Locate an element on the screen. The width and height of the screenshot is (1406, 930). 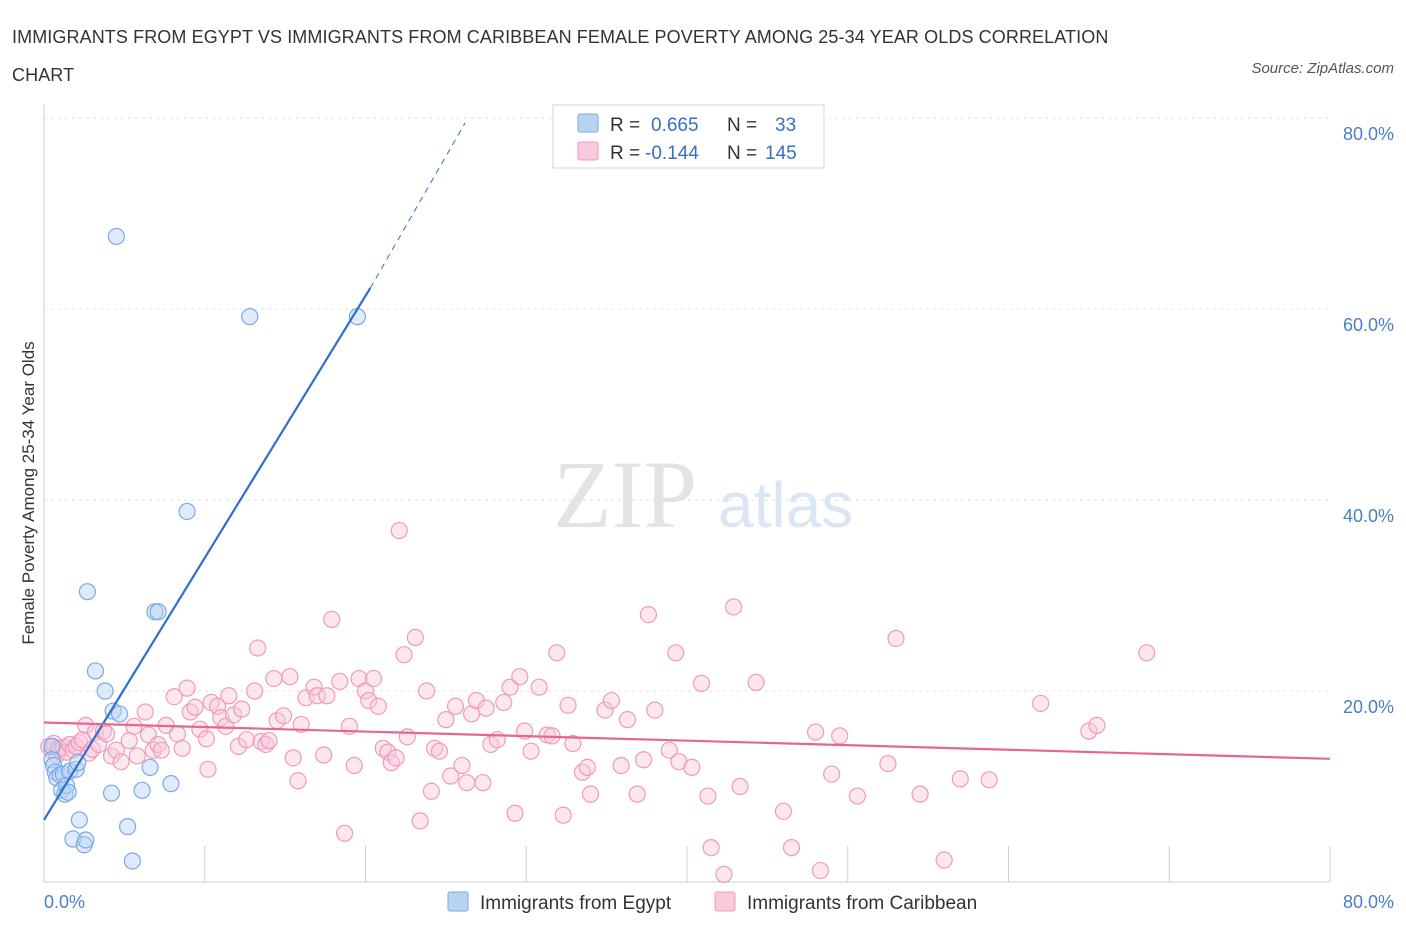
legend-swatch-caribbean is located at coordinates (588, 151).